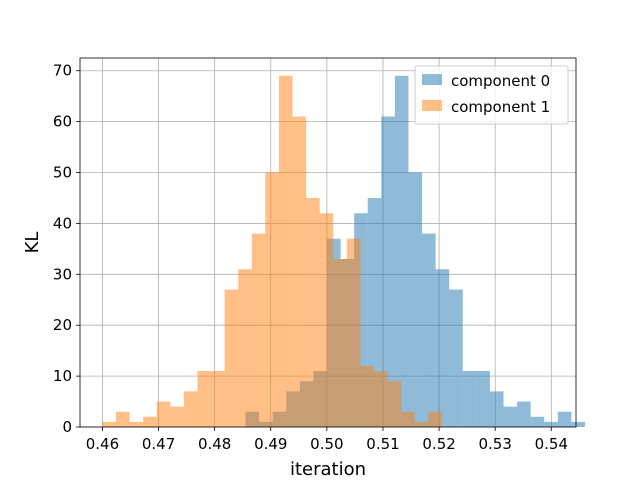 The image size is (640, 480). I want to click on x-axis-ticks: 0.46 0.47 0.48 0.49 0.50 0.51 0.52 0.53 0.54, so click(327, 440).